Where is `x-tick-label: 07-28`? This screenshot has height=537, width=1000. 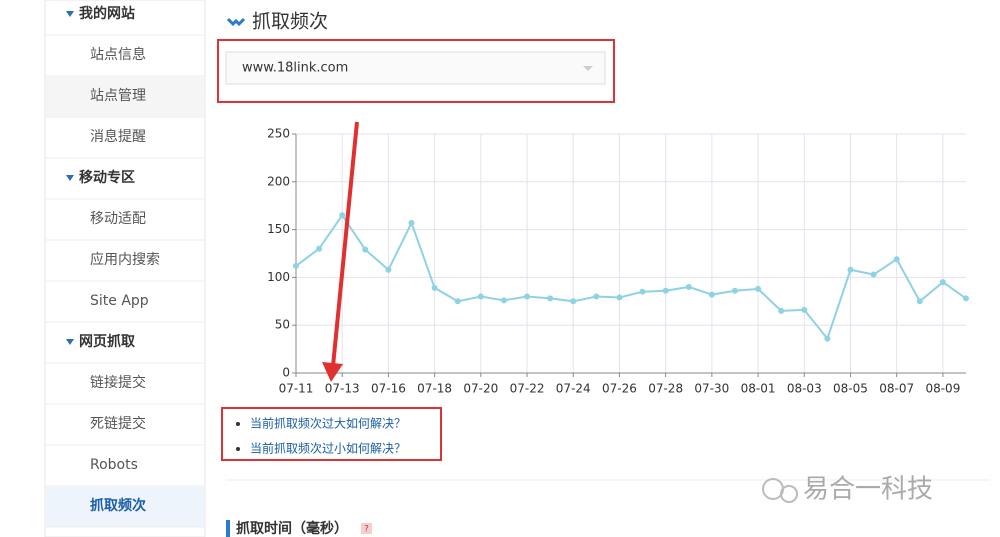
x-tick-label: 07-28 is located at coordinates (665, 389).